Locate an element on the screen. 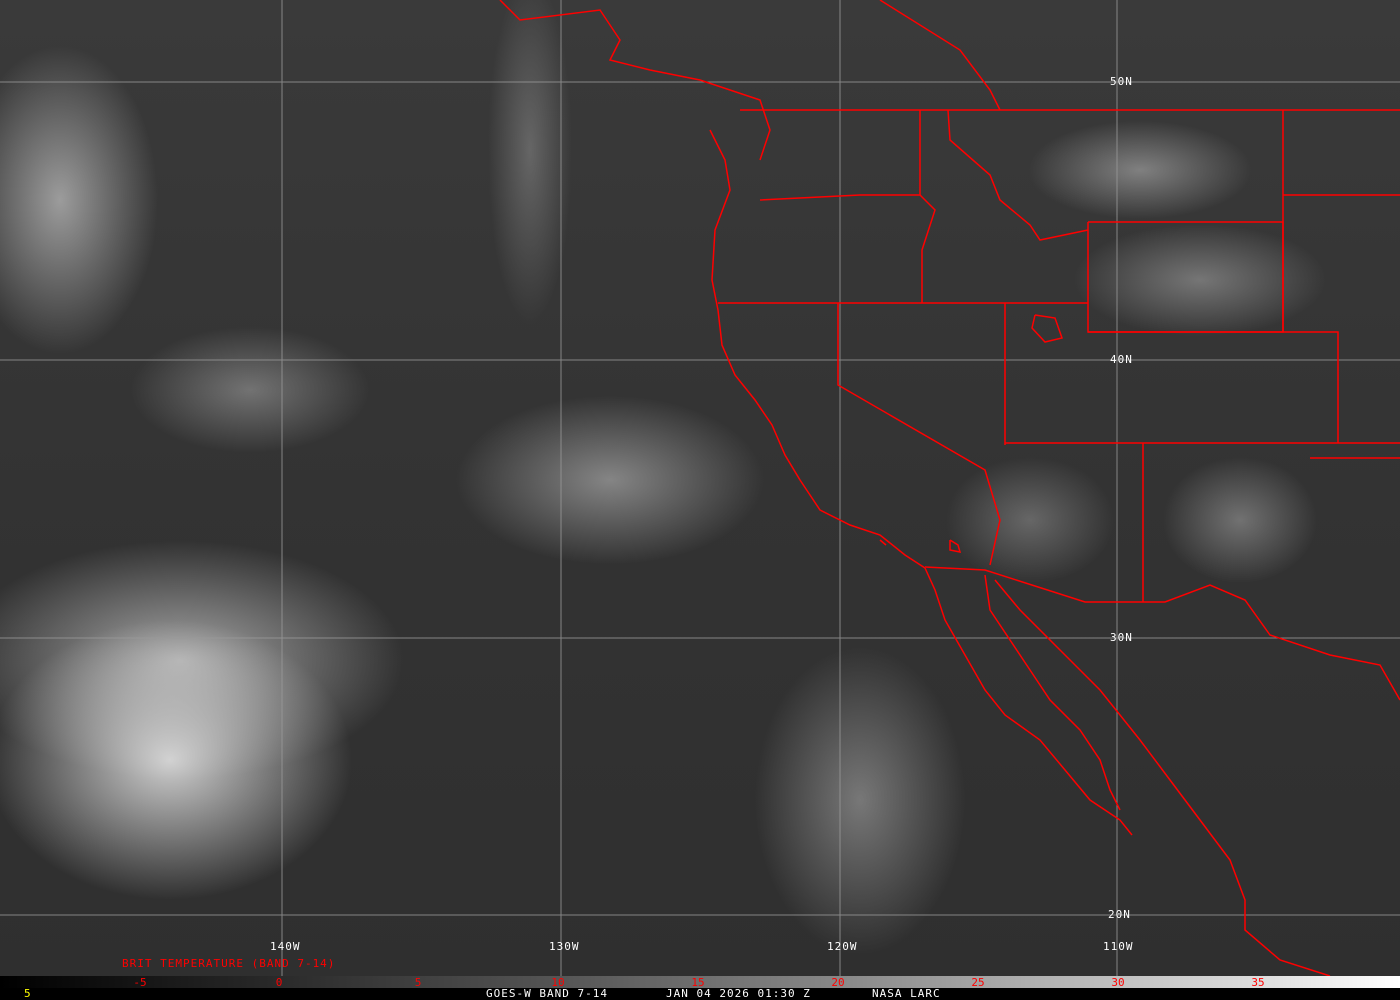 This screenshot has width=1400, height=1000. footer-bar is located at coordinates (700, 994).